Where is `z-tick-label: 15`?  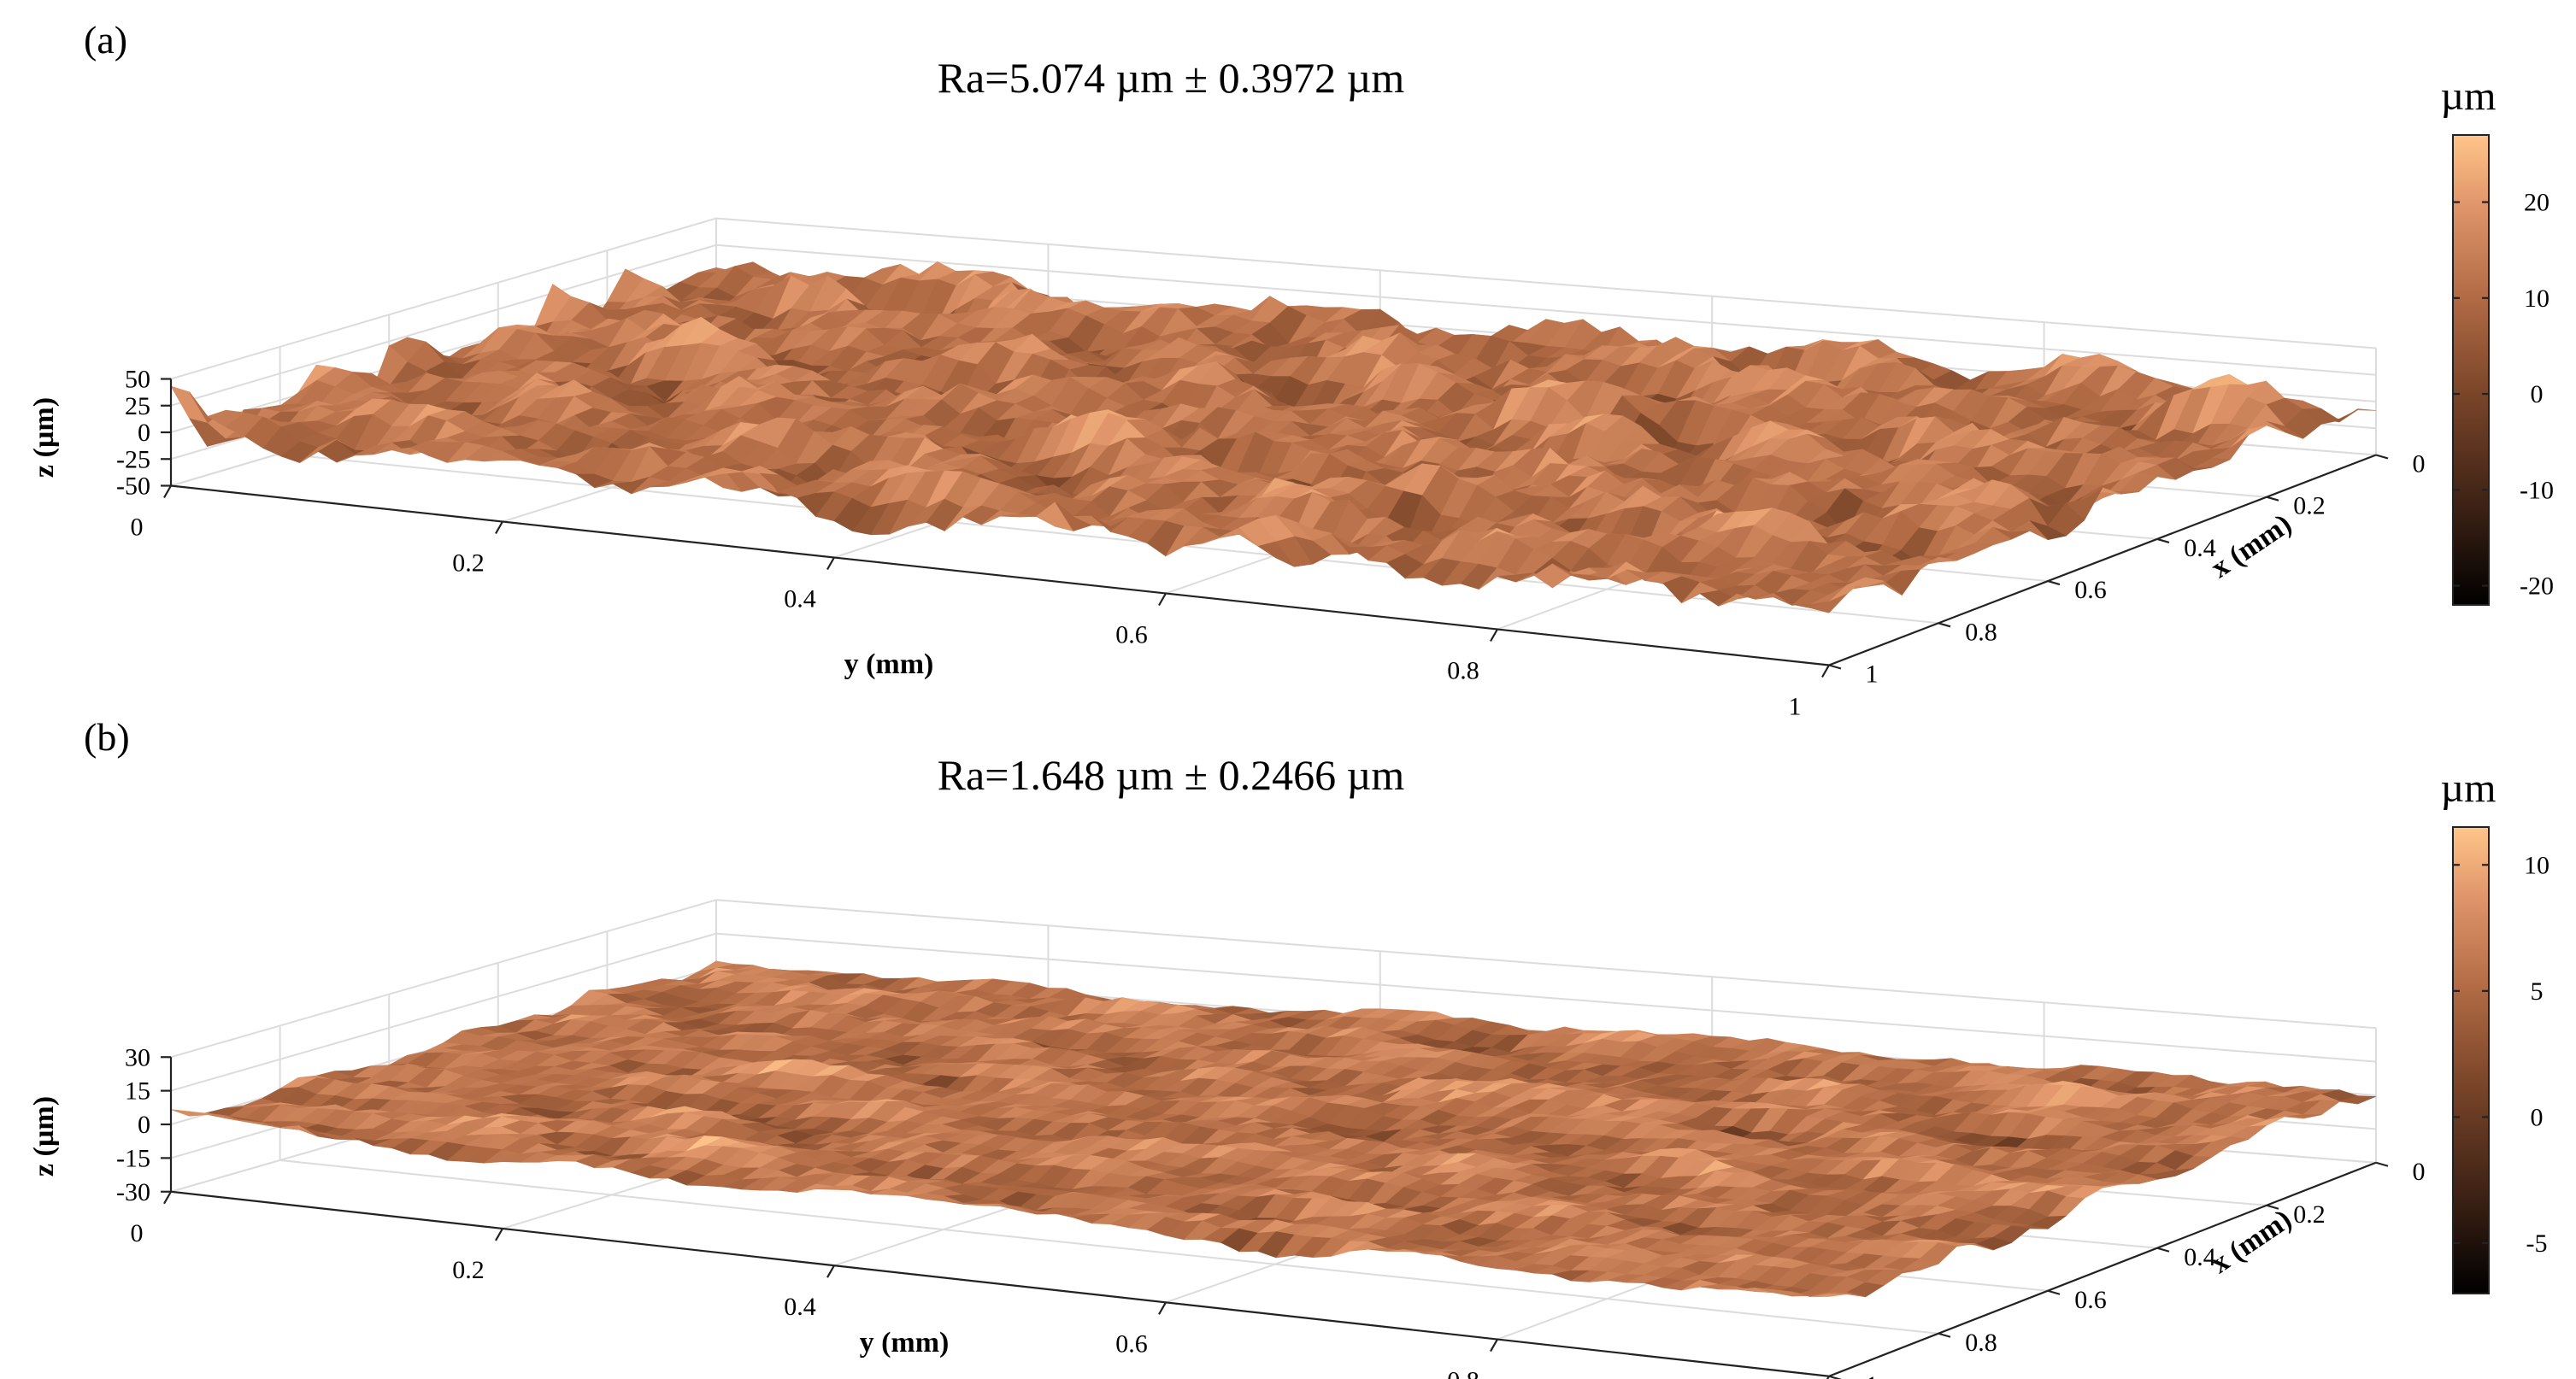 z-tick-label: 15 is located at coordinates (137, 1091).